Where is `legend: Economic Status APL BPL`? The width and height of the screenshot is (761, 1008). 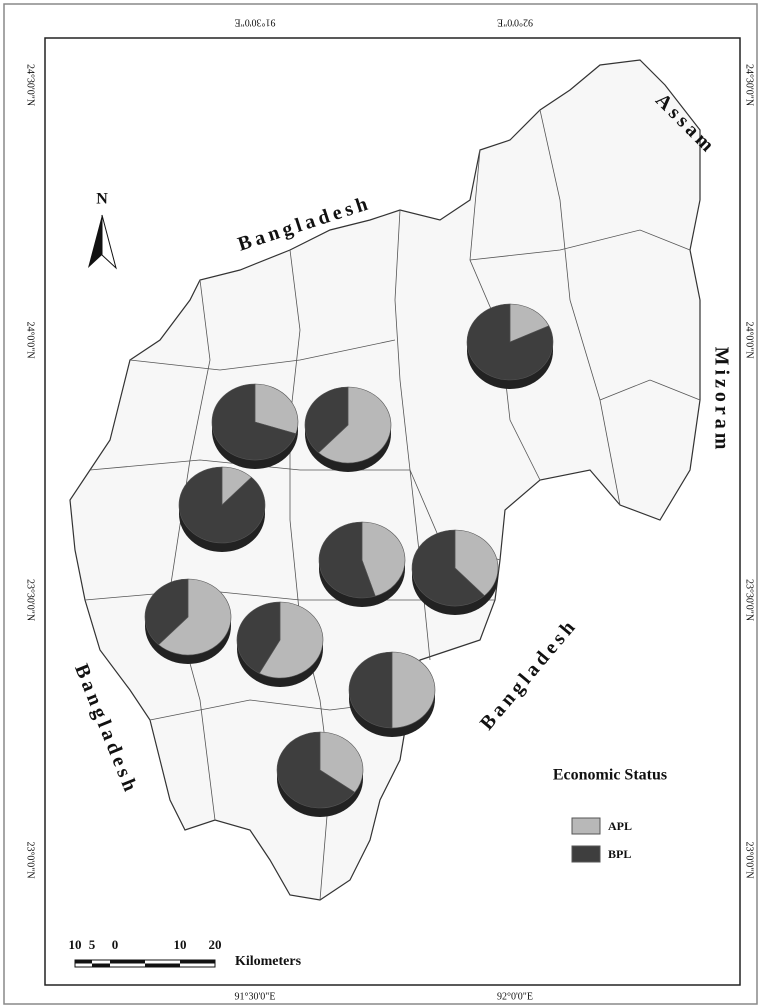 legend: Economic Status APL BPL is located at coordinates (610, 815).